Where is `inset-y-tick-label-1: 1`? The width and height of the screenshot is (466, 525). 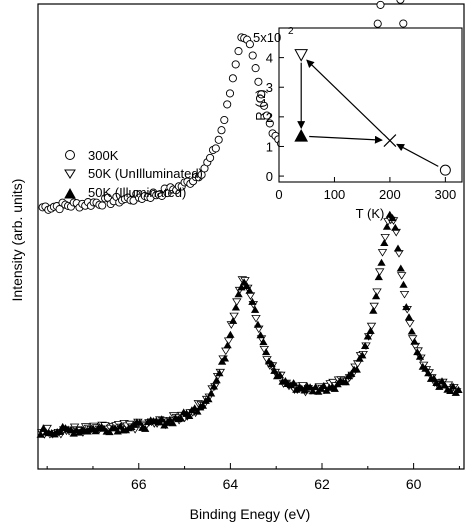
inset-y-tick-label-1: 1 is located at coordinates (269, 146).